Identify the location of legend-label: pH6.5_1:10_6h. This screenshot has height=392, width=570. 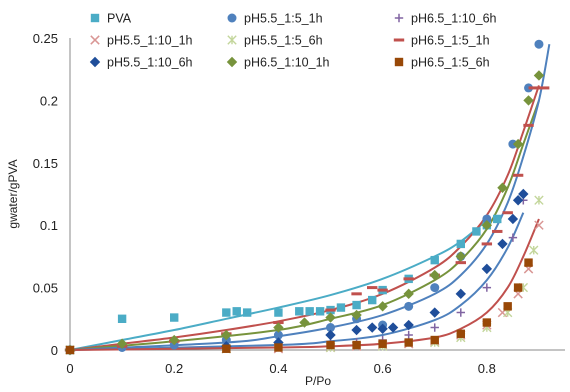
(454, 19).